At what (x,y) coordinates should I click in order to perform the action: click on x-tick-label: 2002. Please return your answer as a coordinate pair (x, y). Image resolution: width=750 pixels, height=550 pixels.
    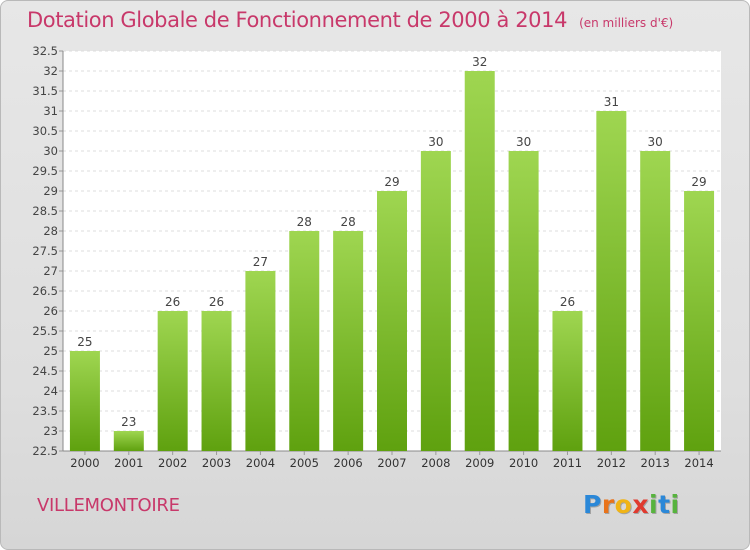
    Looking at the image, I should click on (172, 463).